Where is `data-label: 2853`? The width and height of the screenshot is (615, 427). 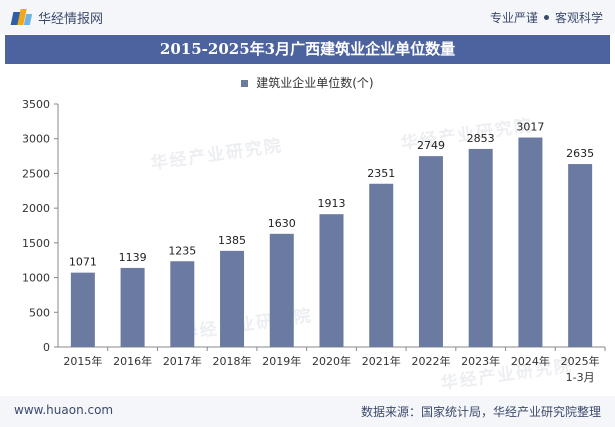 data-label: 2853 is located at coordinates (481, 138).